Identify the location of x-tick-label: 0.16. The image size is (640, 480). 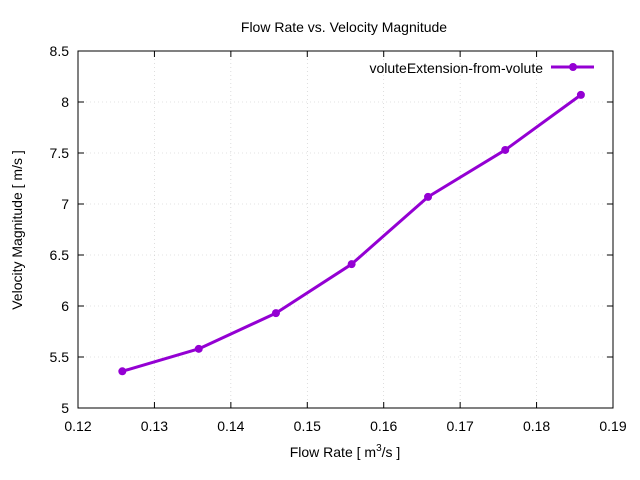
(383, 426).